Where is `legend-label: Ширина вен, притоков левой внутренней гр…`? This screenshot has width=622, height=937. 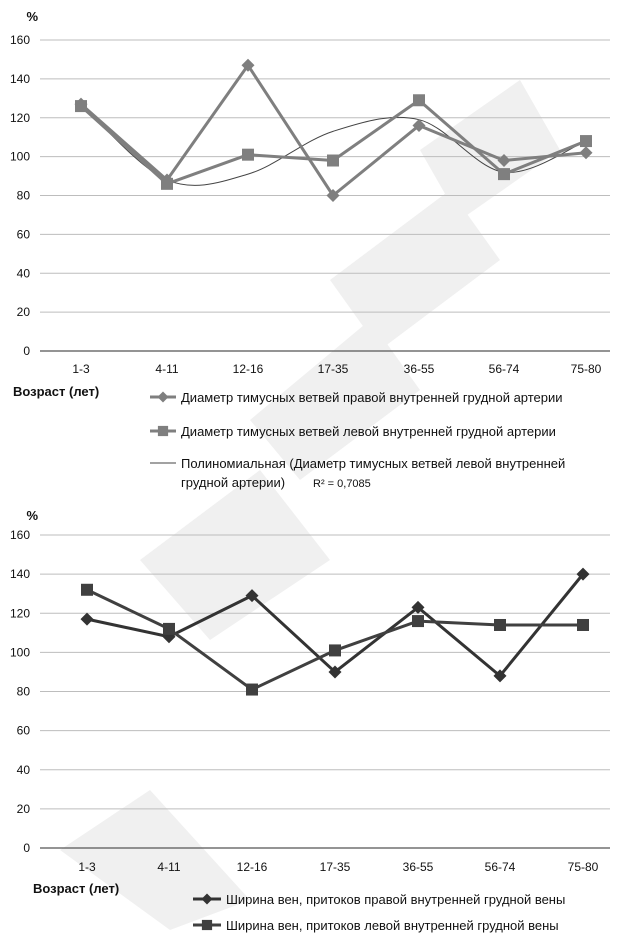
legend-label: Ширина вен, притоков левой внутренней гр… is located at coordinates (392, 925).